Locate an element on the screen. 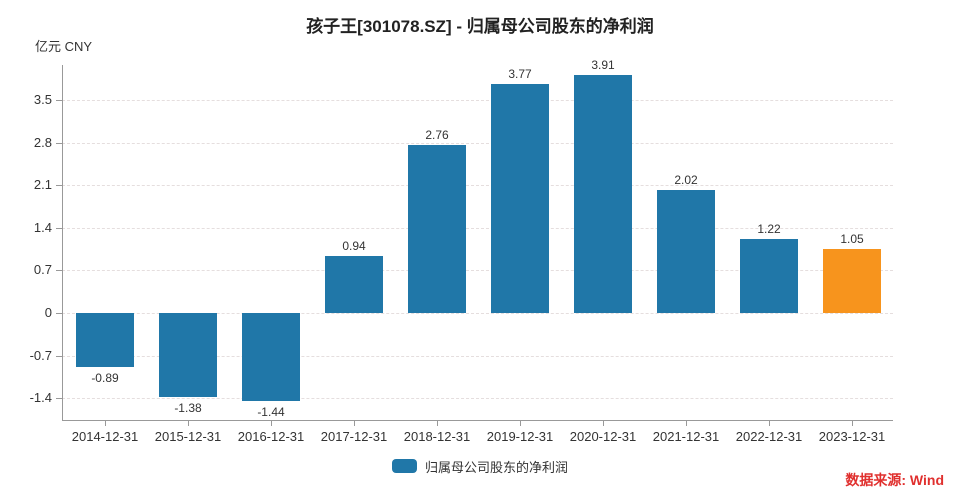 The width and height of the screenshot is (960, 502). y-axis-line is located at coordinates (62, 242).